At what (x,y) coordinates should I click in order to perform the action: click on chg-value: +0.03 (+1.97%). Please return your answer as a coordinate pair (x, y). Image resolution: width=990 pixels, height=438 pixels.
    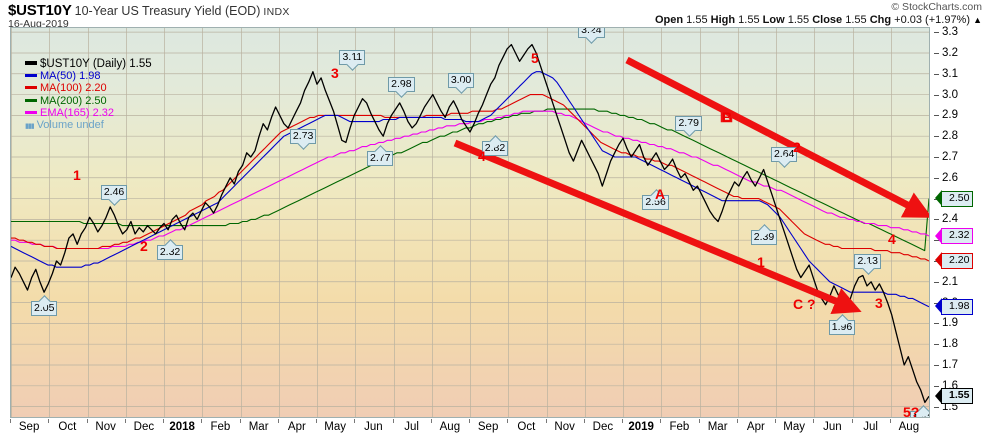
    Looking at the image, I should click on (932, 20).